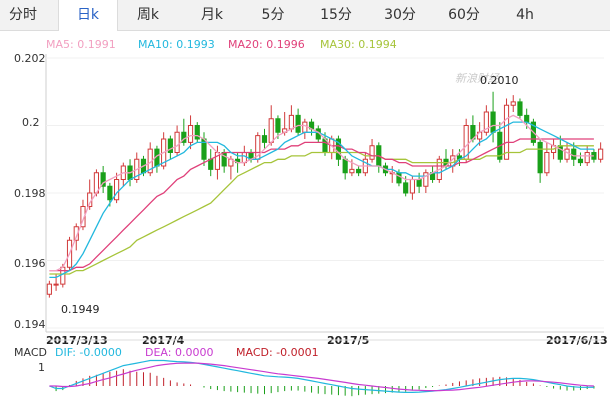 The height and width of the screenshot is (405, 610). What do you see at coordinates (358, 44) in the screenshot?
I see `ma30-legend: MA30: 0.1994` at bounding box center [358, 44].